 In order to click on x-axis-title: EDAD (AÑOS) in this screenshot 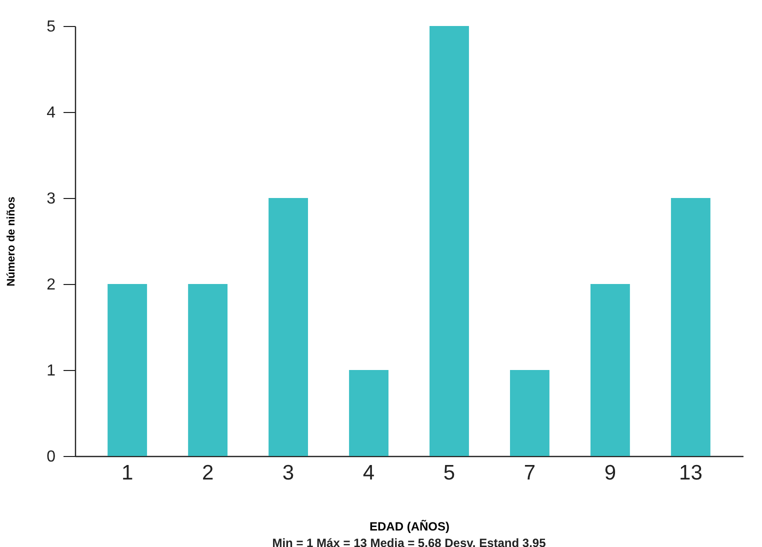, I will do `click(410, 527)`.